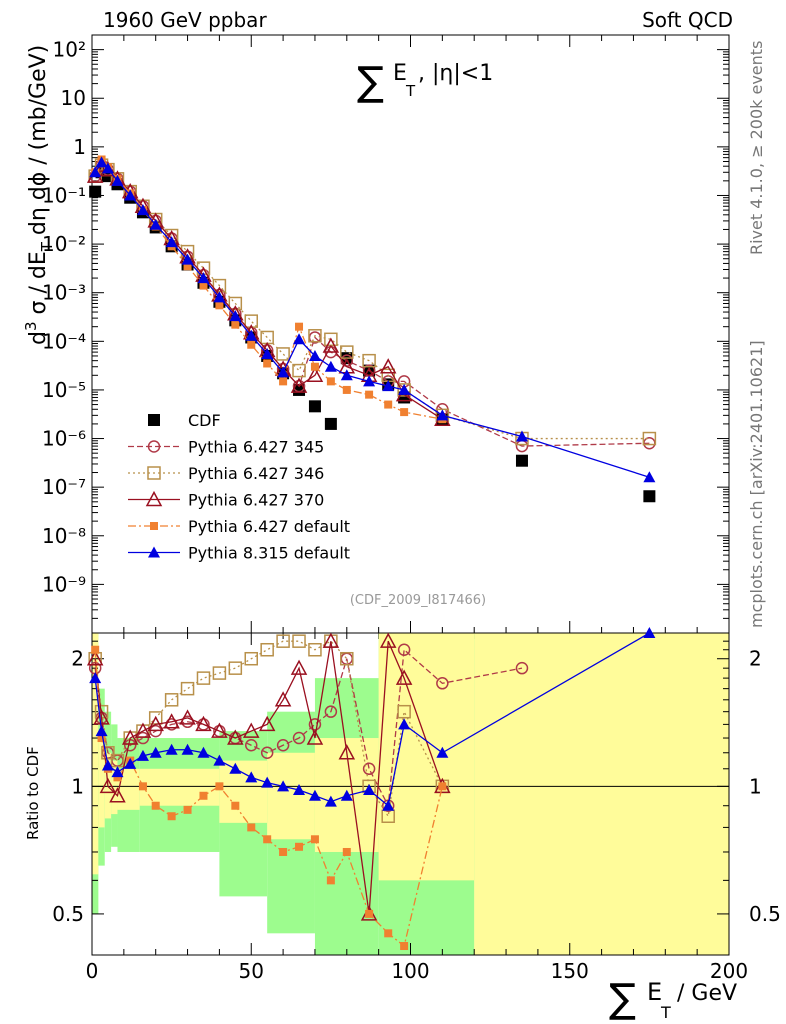 The image size is (786, 1024). Describe the element at coordinates (154, 473) in the screenshot. I see `legend-marker-p346` at that location.